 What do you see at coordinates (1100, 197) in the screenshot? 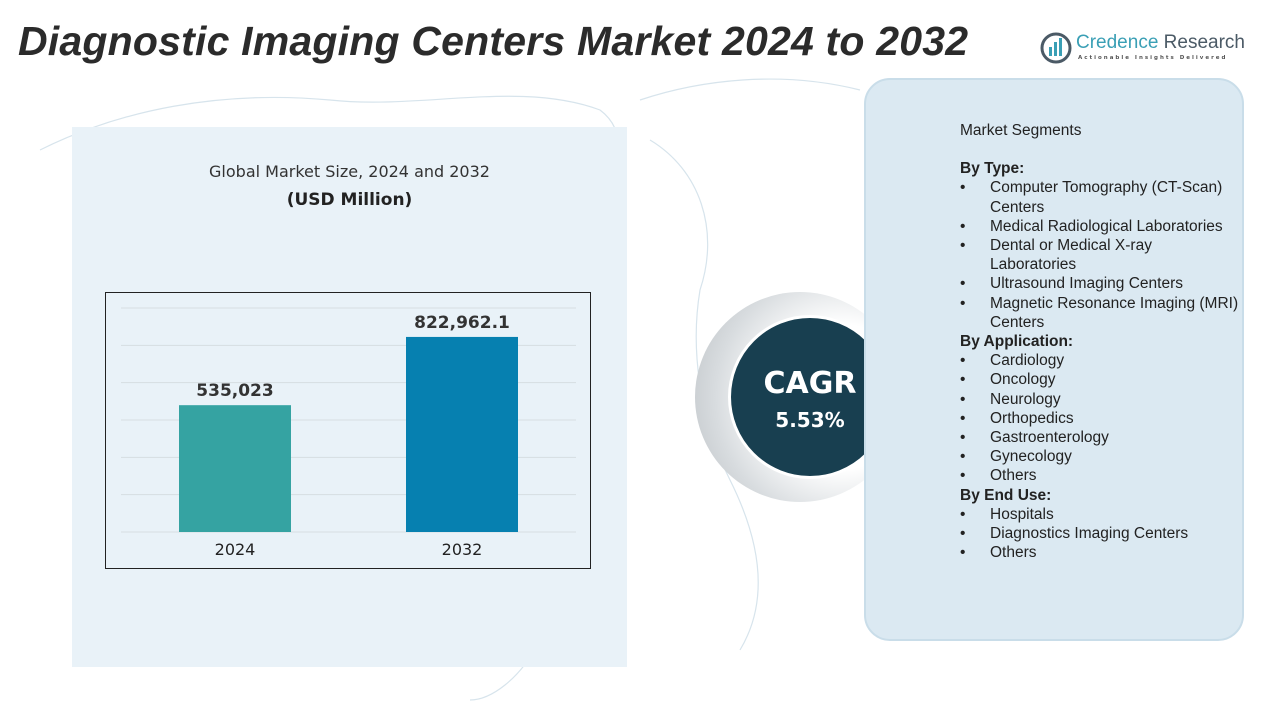
I see `segment-item: Computer Tomography (CT-Scan) Centers` at bounding box center [1100, 197].